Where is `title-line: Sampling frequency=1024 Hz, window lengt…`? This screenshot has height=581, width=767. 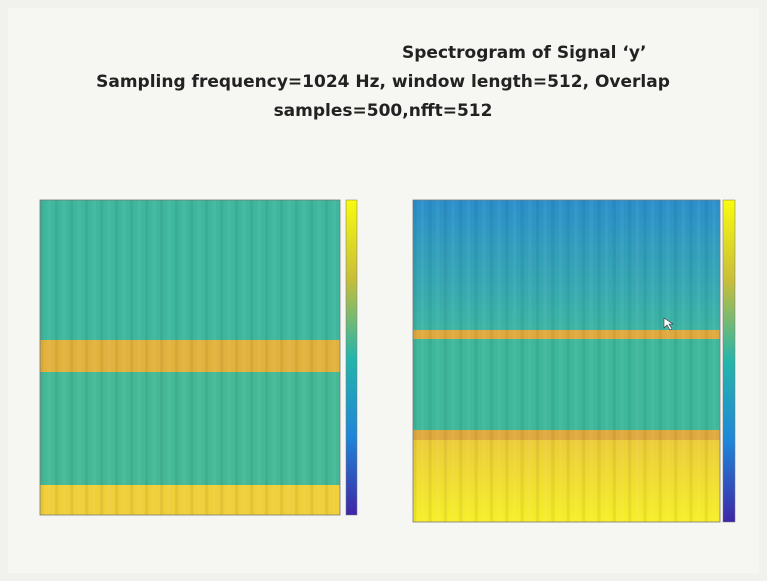 title-line: Sampling frequency=1024 Hz, window lengt… is located at coordinates (383, 82).